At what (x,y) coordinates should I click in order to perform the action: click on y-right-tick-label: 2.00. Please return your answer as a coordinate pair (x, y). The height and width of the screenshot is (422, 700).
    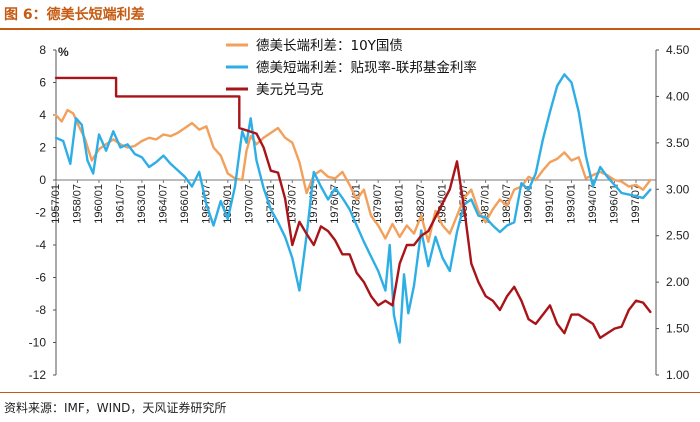
    Looking at the image, I should click on (678, 282).